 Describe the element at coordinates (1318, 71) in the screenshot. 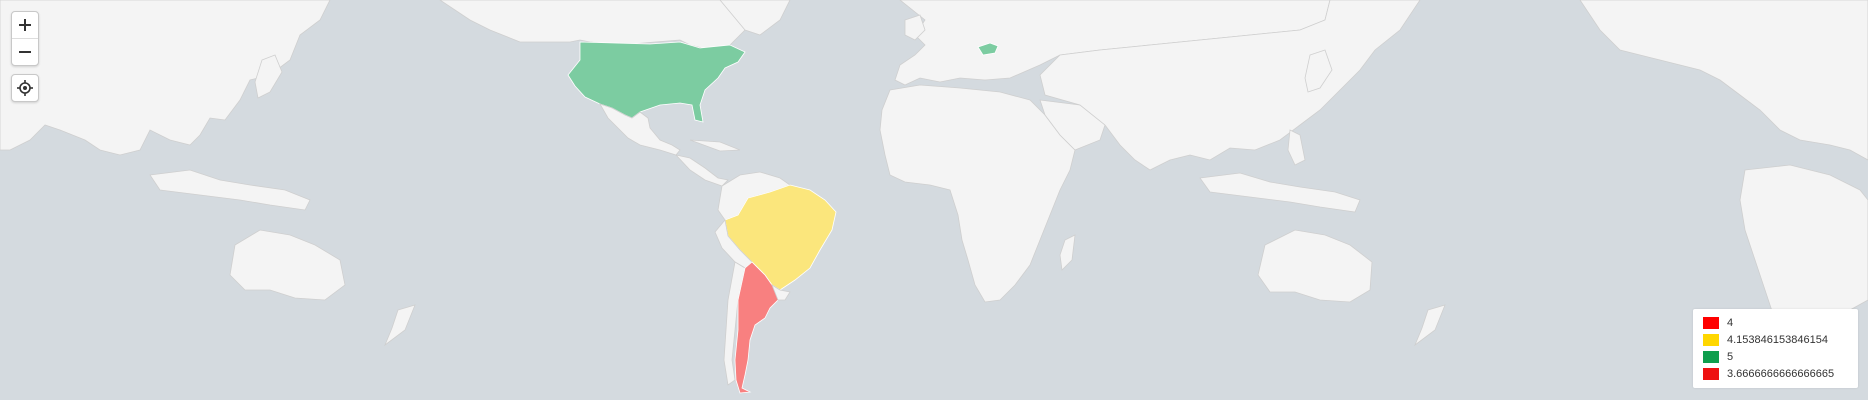

I see `land-japan` at that location.